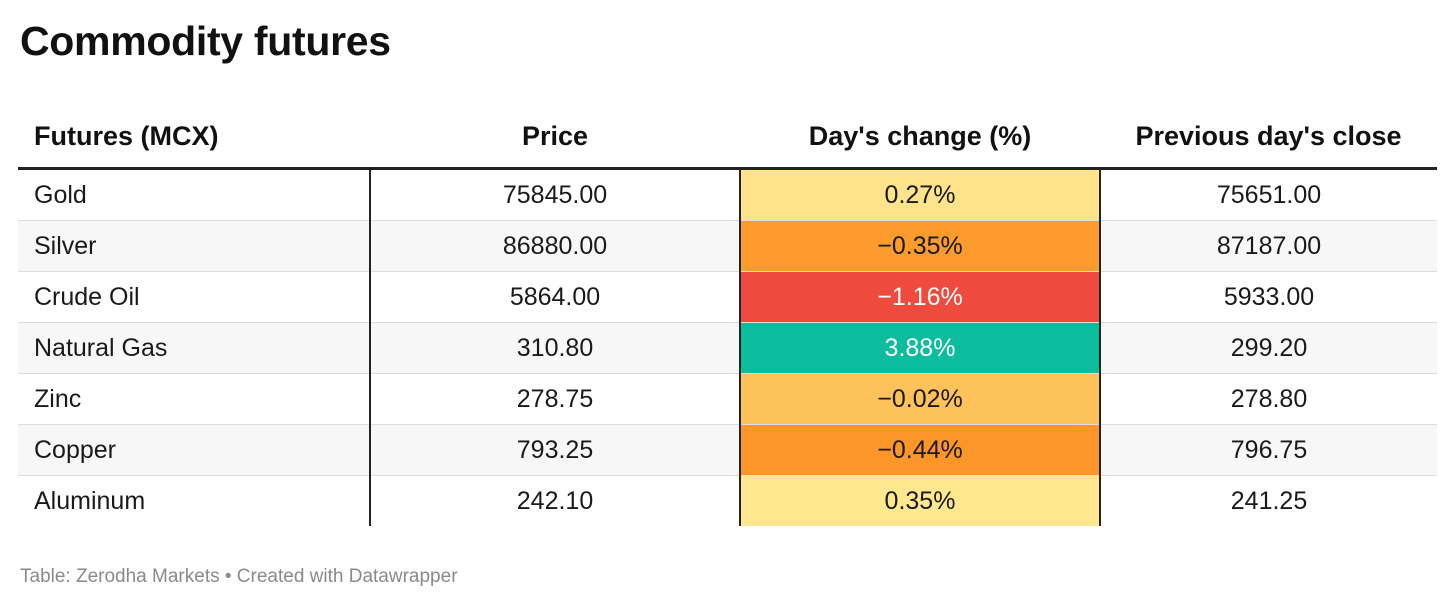 This screenshot has height=609, width=1456. What do you see at coordinates (920, 194) in the screenshot?
I see `cell-day-change: 0.27%` at bounding box center [920, 194].